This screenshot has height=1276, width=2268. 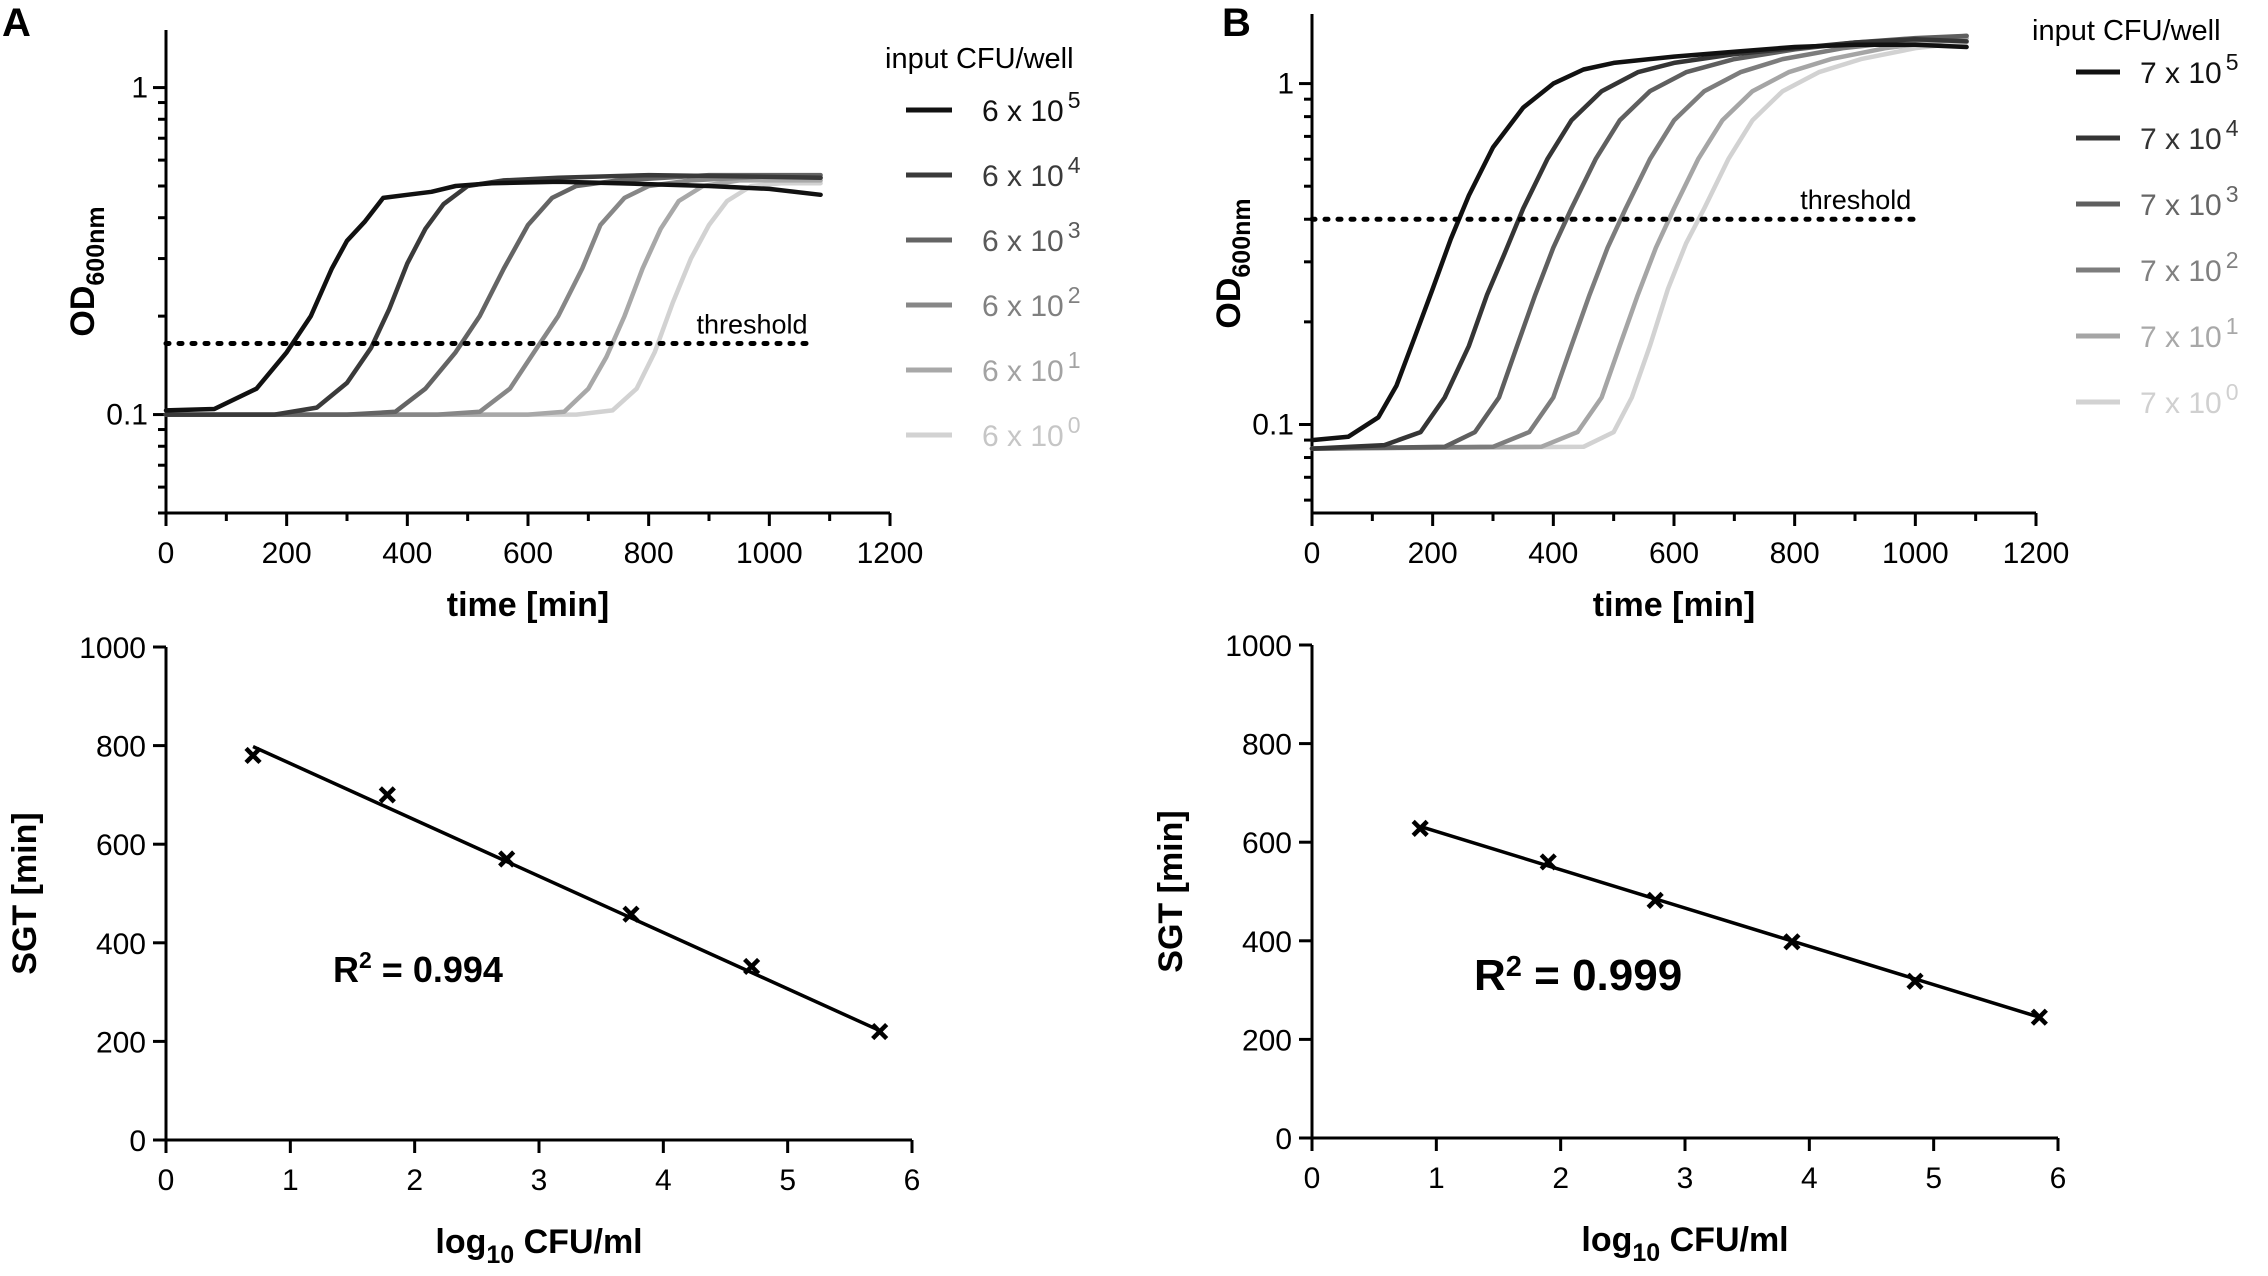 What do you see at coordinates (2189, 267) in the screenshot?
I see `legend-label: 7 x 10 2` at bounding box center [2189, 267].